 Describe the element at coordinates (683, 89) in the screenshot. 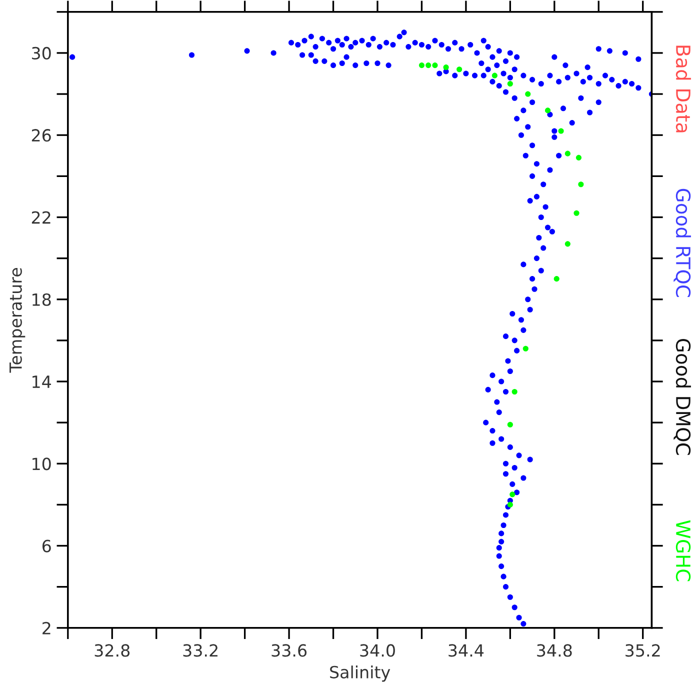

I see `text: Bad Data` at that location.